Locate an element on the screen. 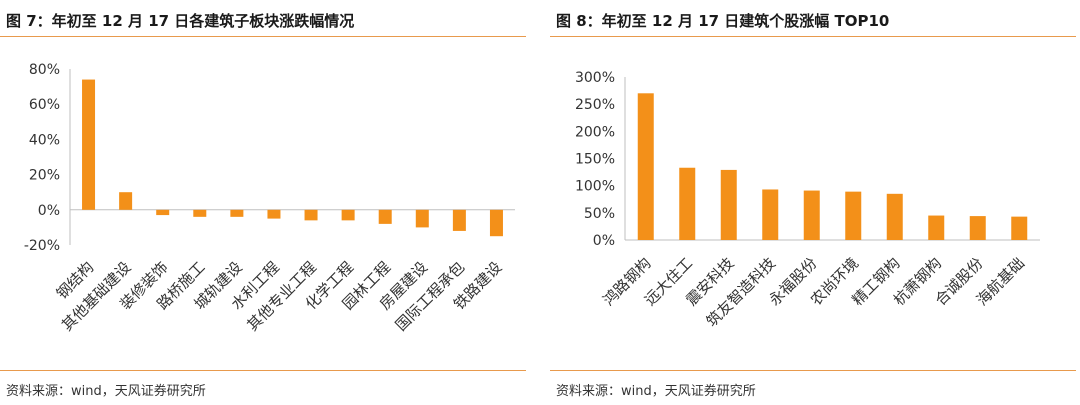  left-source-note: 资料来源：wind，天风证券研究所 is located at coordinates (106, 391).